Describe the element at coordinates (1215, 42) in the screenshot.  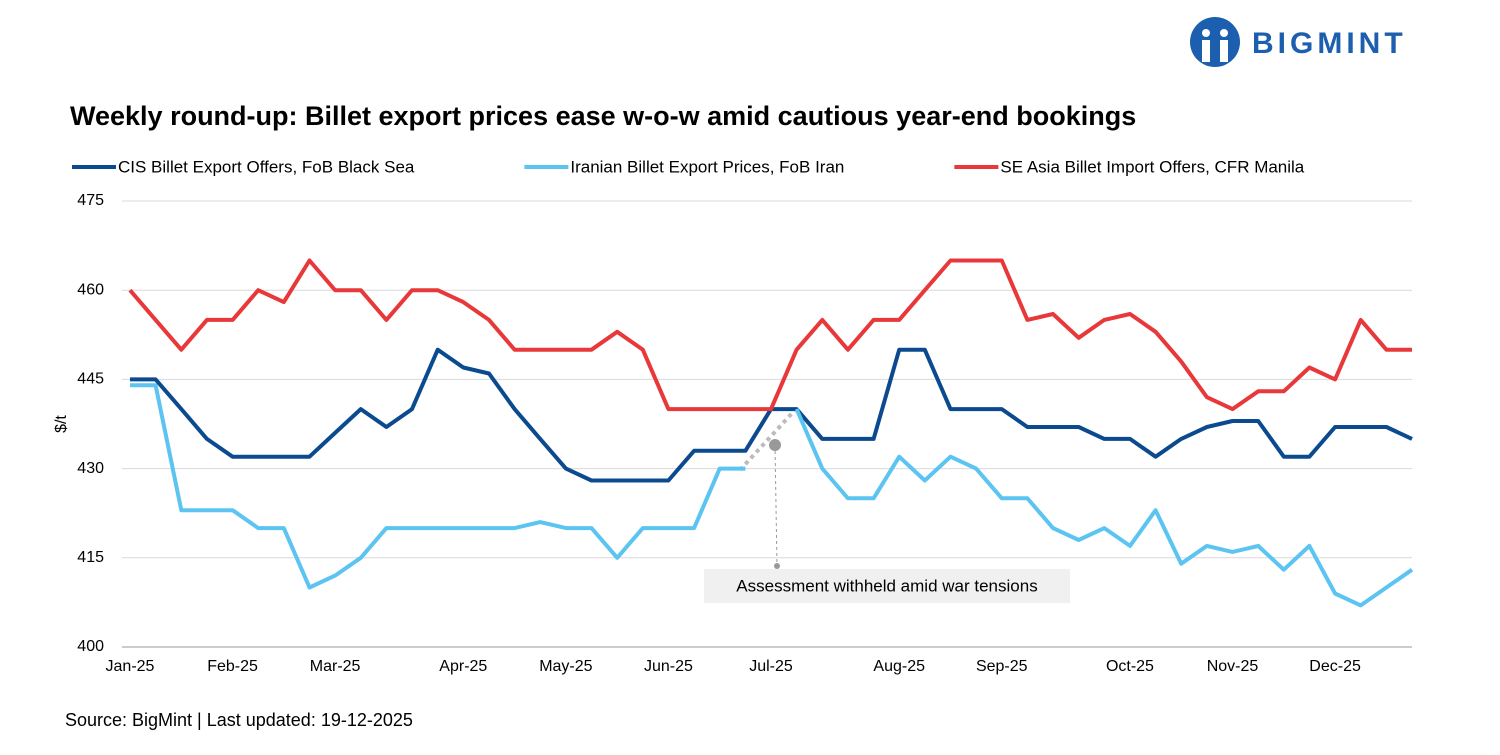
I see `logo-icon` at that location.